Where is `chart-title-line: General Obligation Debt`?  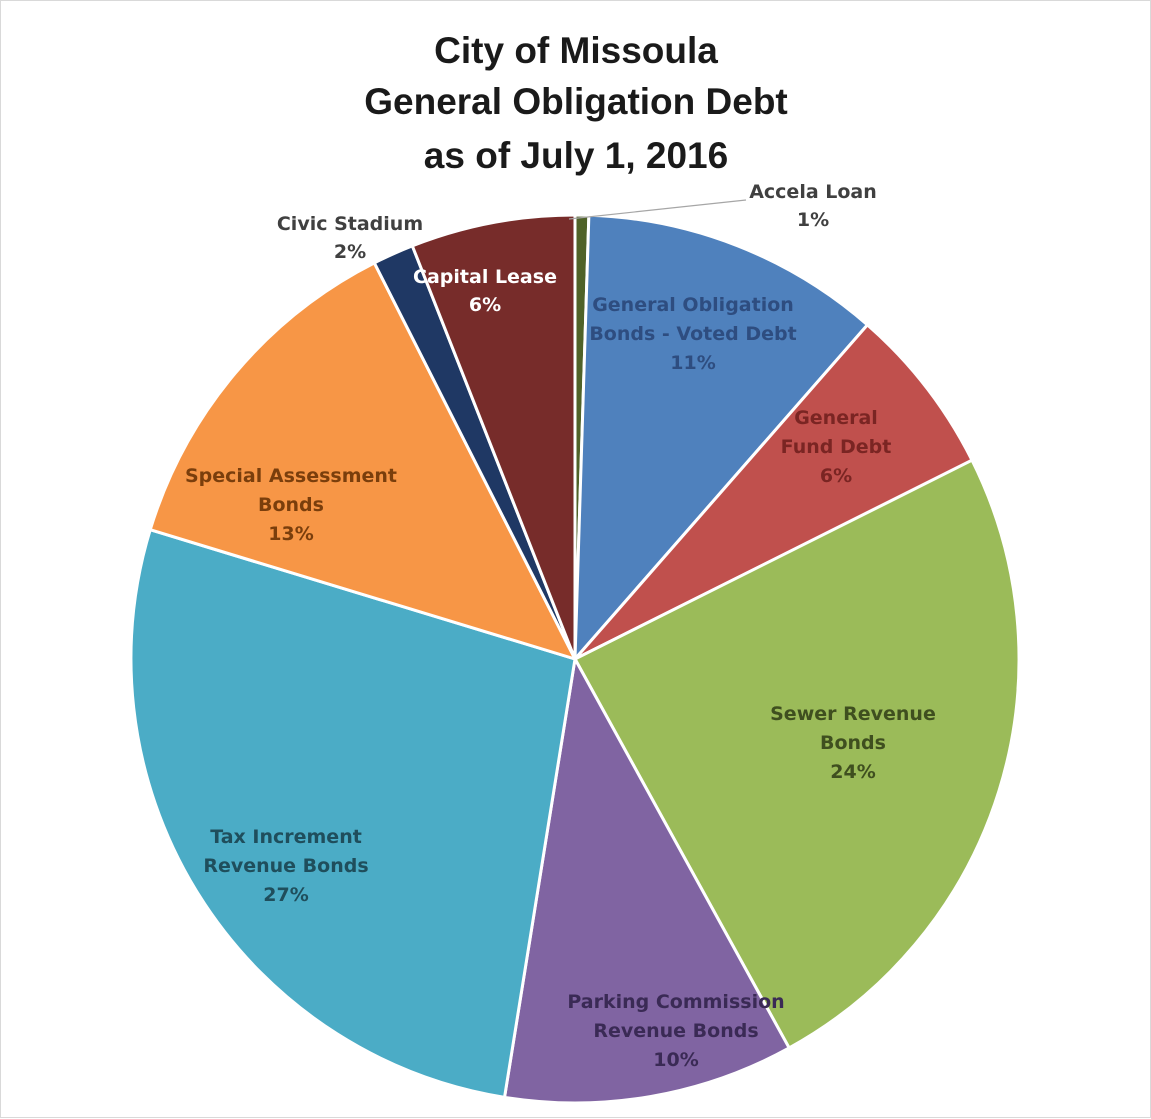 chart-title-line: General Obligation Debt is located at coordinates (576, 101).